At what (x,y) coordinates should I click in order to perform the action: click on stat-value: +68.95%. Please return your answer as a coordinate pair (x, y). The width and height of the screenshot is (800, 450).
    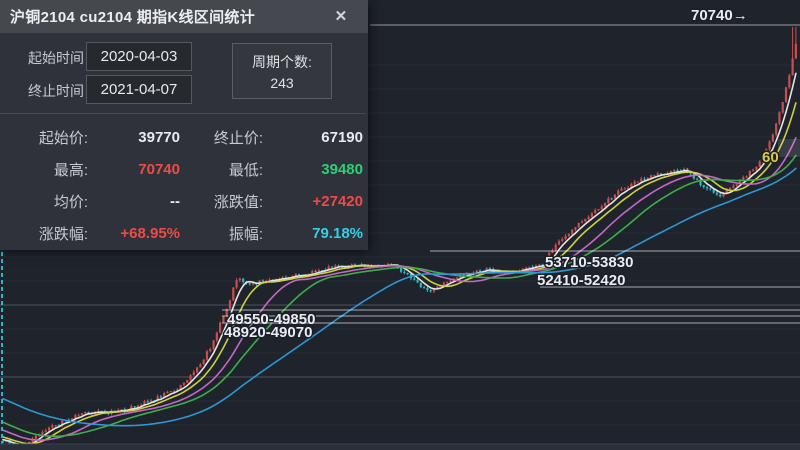
    Looking at the image, I should click on (150, 233).